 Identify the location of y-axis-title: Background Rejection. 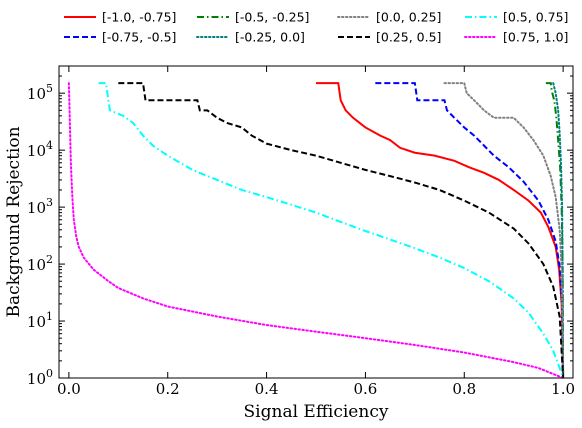
(14, 221).